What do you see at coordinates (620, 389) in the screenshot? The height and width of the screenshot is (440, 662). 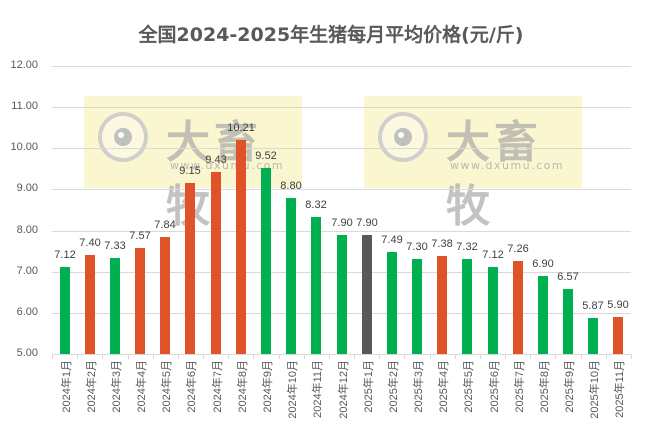 I see `x-tick-label: 2025年11月` at bounding box center [620, 389].